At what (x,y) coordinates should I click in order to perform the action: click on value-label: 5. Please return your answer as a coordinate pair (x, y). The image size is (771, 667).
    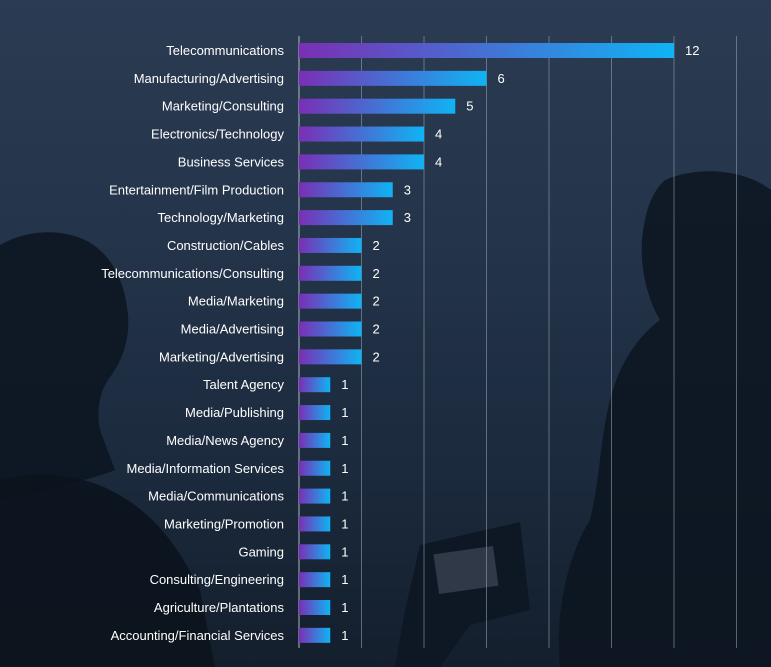
    Looking at the image, I should click on (469, 106).